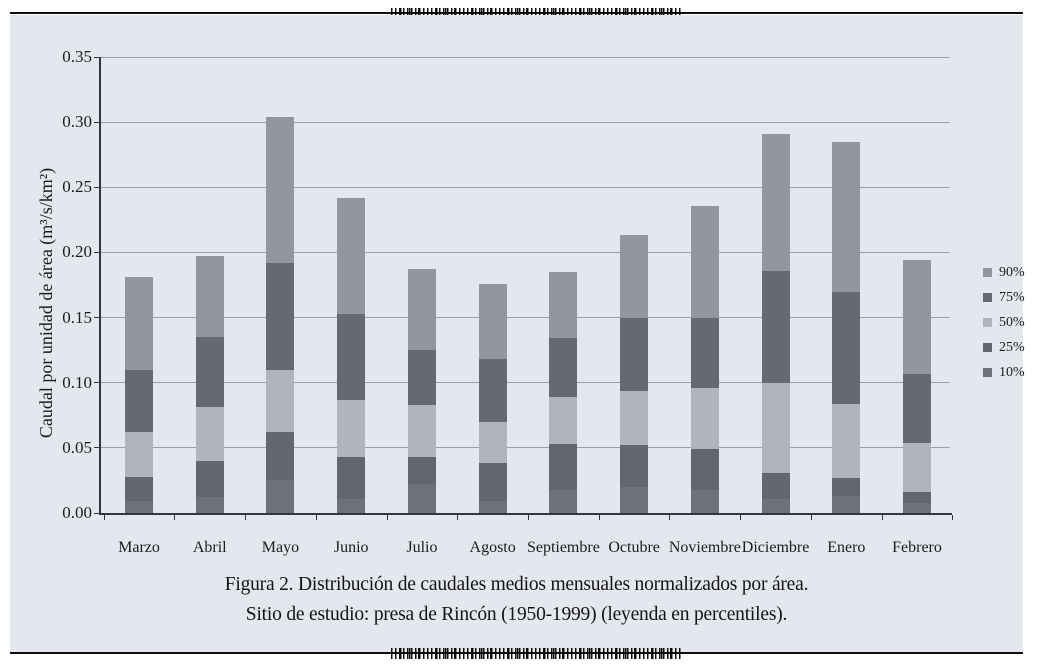 This screenshot has width=1040, height=669. What do you see at coordinates (987, 347) in the screenshot?
I see `legend-swatch-25%` at bounding box center [987, 347].